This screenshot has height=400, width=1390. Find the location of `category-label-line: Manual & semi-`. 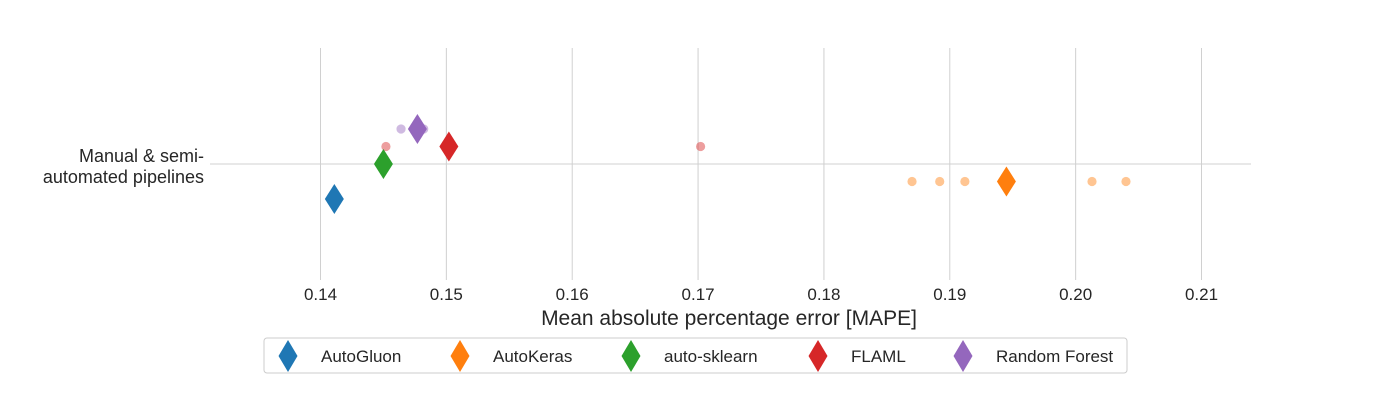

category-label-line: Manual & semi- is located at coordinates (141, 156).